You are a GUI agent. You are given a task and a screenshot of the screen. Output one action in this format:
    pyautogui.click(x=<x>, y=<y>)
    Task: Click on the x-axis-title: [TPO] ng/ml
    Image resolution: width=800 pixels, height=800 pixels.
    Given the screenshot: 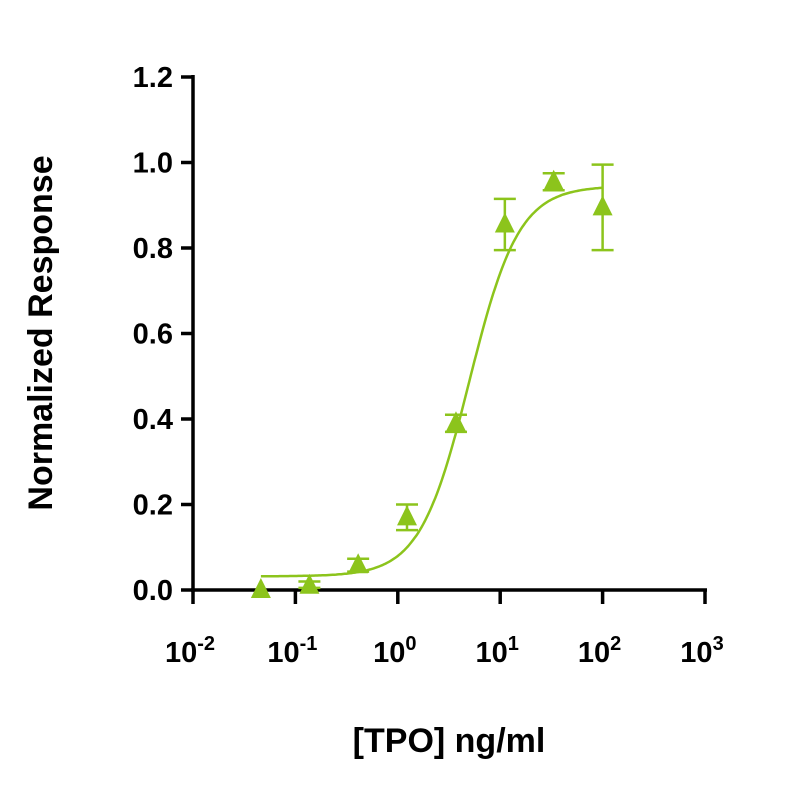 What is the action you would take?
    pyautogui.click(x=449, y=741)
    